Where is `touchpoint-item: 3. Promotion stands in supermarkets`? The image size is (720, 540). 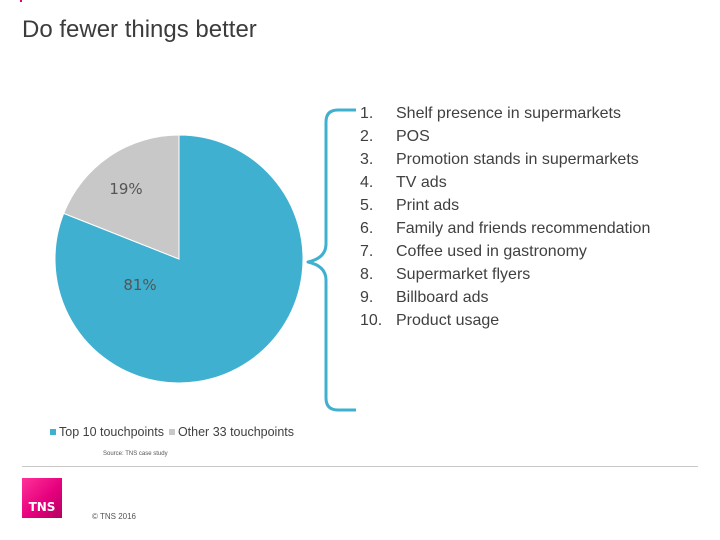
touchpoint-item: 3. Promotion stands in supermarkets is located at coordinates (505, 159).